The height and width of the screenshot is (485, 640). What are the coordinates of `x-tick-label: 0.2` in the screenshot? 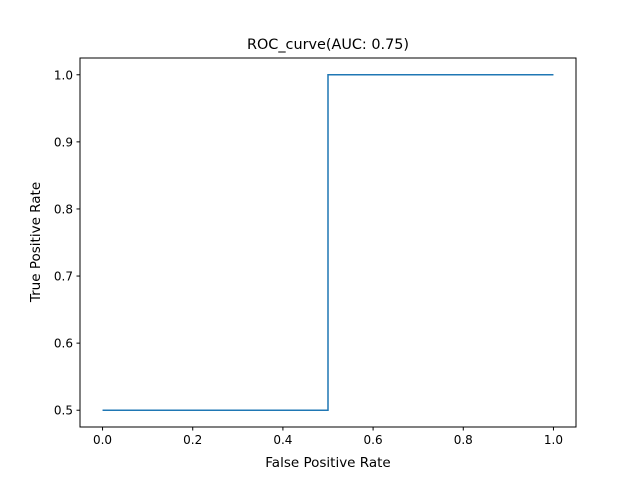 It's located at (192, 440).